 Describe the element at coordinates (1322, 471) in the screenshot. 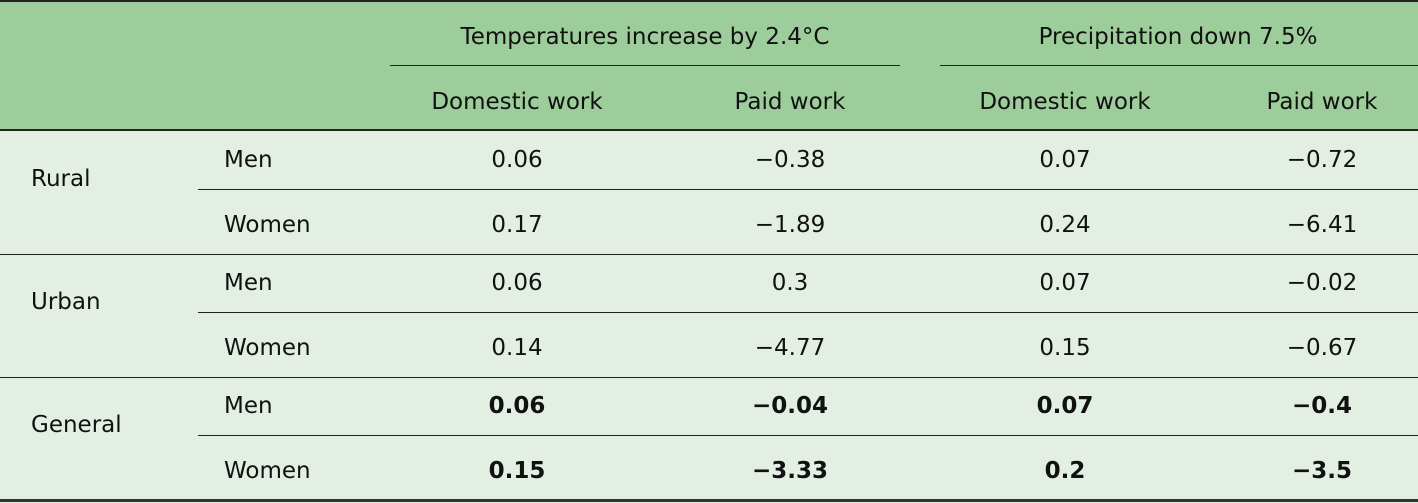

I see `table-cell: −3.5` at that location.